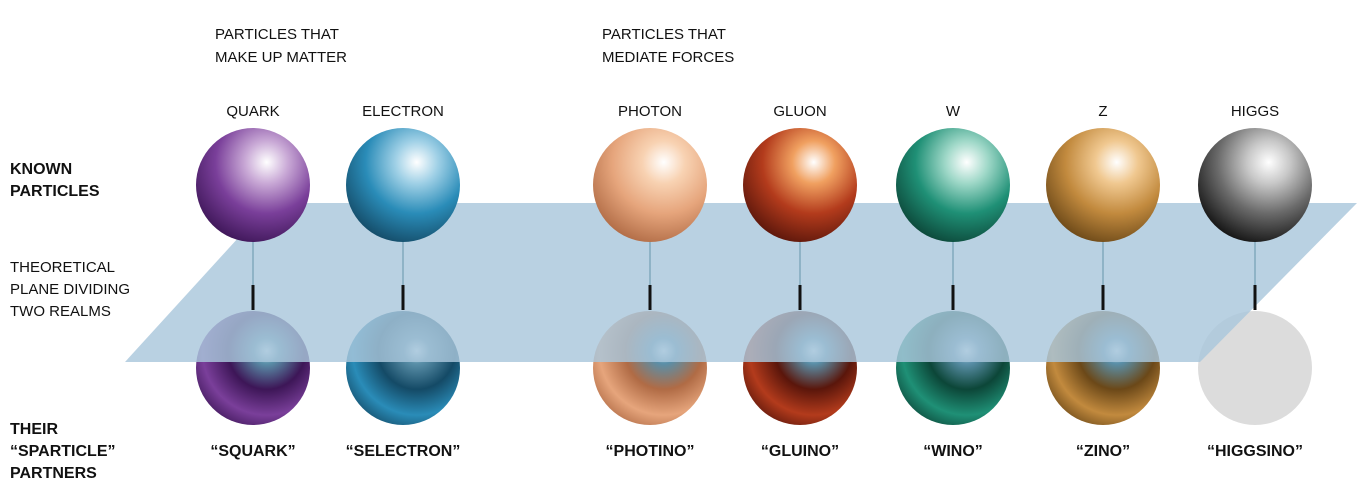 Image resolution: width=1357 pixels, height=480 pixels. Describe the element at coordinates (281, 57) in the screenshot. I see `label: MAKE UP MATTER` at that location.